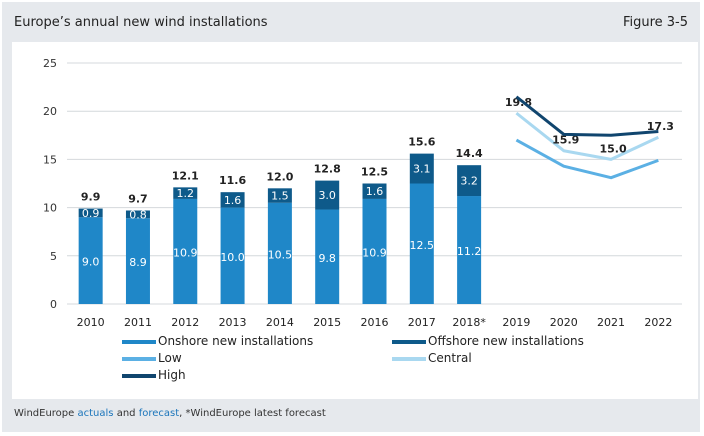  Describe the element at coordinates (660, 126) in the screenshot. I see `label-central-2022: 17.3` at that location.